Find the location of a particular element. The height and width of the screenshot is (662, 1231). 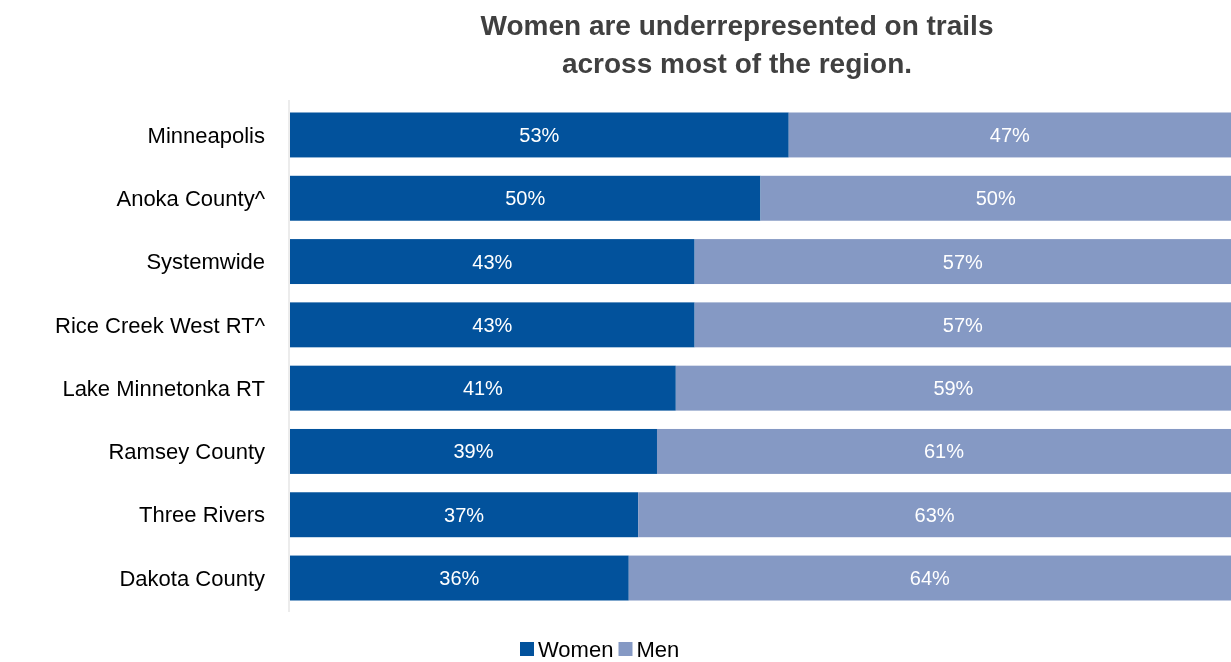

data-label: 53% is located at coordinates (539, 134).